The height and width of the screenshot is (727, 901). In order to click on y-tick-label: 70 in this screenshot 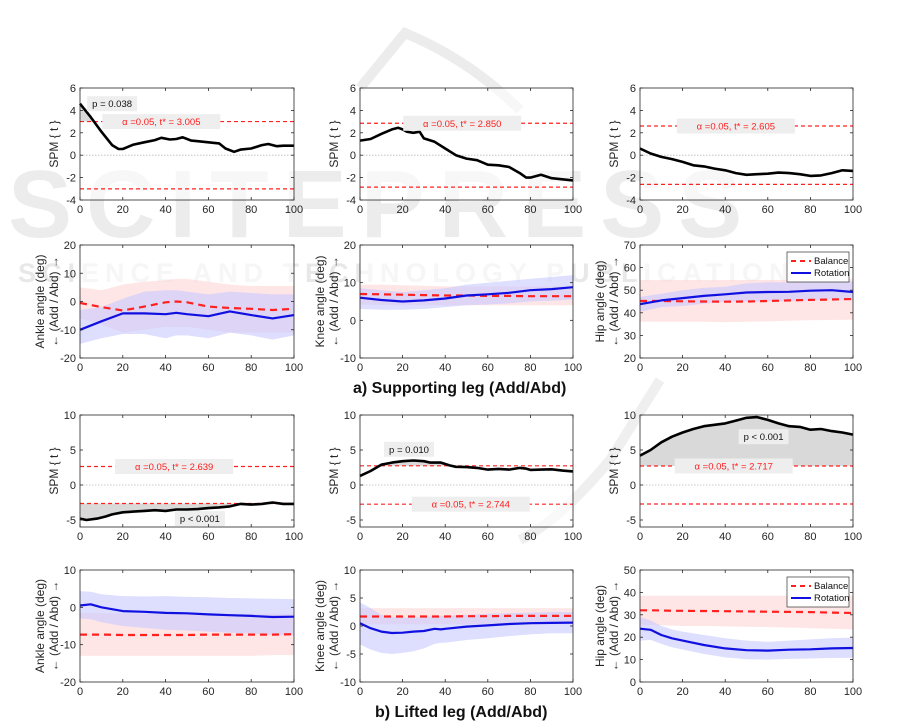, I will do `click(630, 246)`.